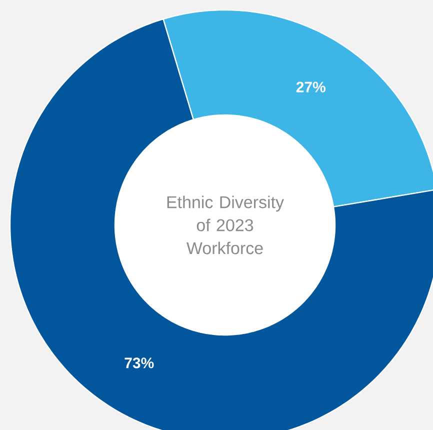  I want to click on data-label: 27%, so click(311, 87).